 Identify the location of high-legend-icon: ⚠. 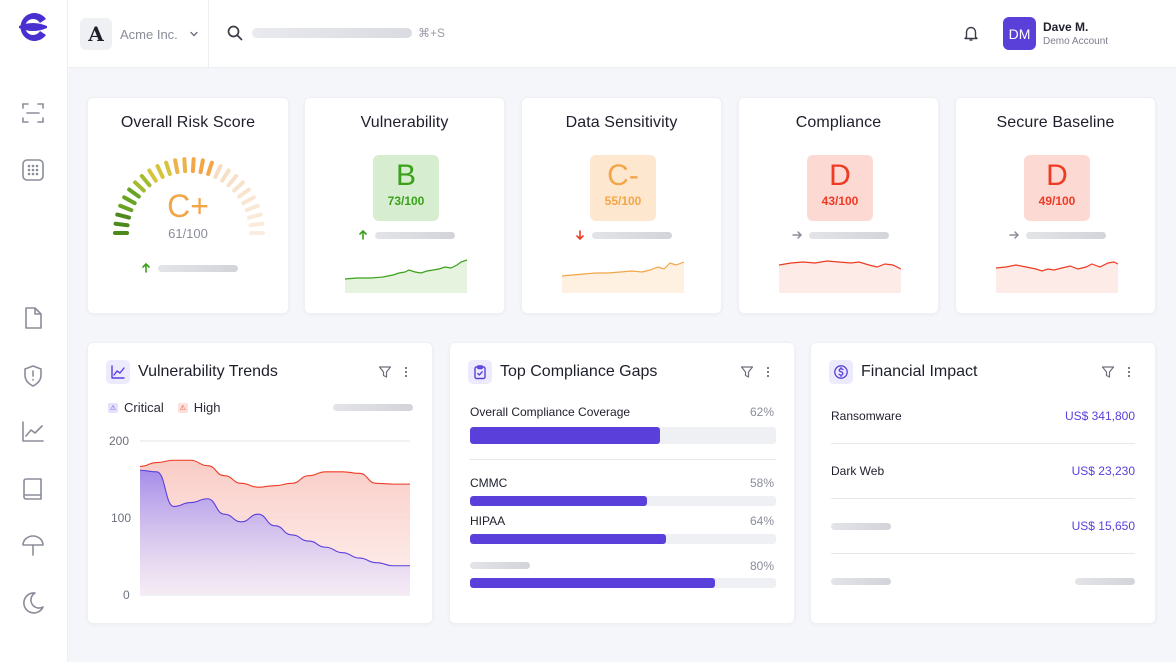
(182, 407).